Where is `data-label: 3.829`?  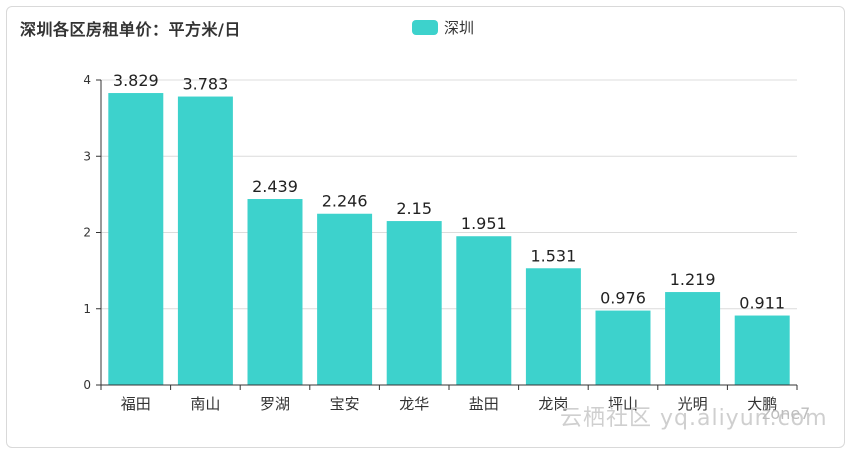 data-label: 3.829 is located at coordinates (136, 80).